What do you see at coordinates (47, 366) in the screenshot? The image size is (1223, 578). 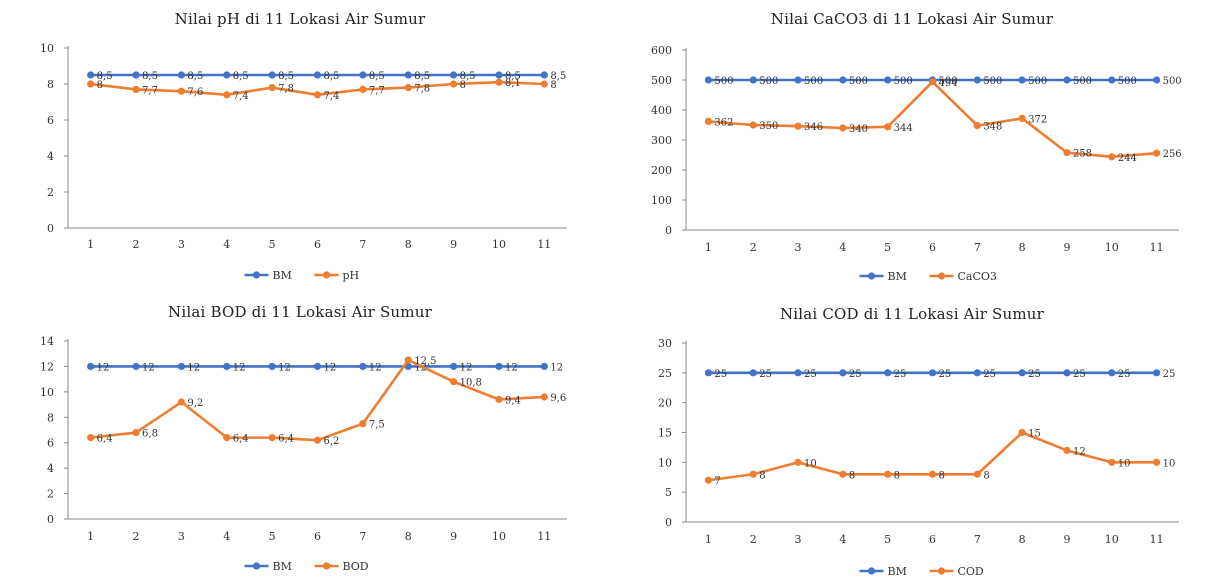 I see `y-tick-label: 12` at bounding box center [47, 366].